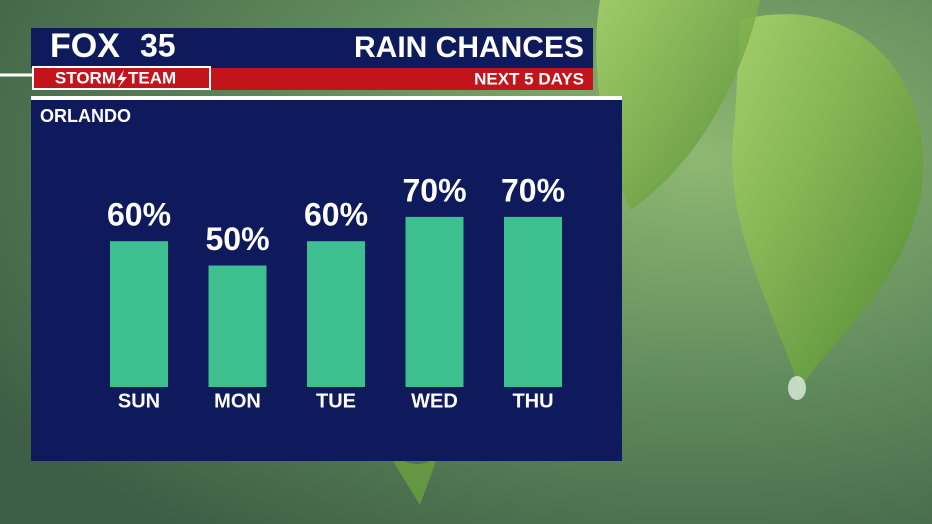 The width and height of the screenshot is (932, 524). What do you see at coordinates (336, 401) in the screenshot?
I see `x-tick-label: TUE` at bounding box center [336, 401].